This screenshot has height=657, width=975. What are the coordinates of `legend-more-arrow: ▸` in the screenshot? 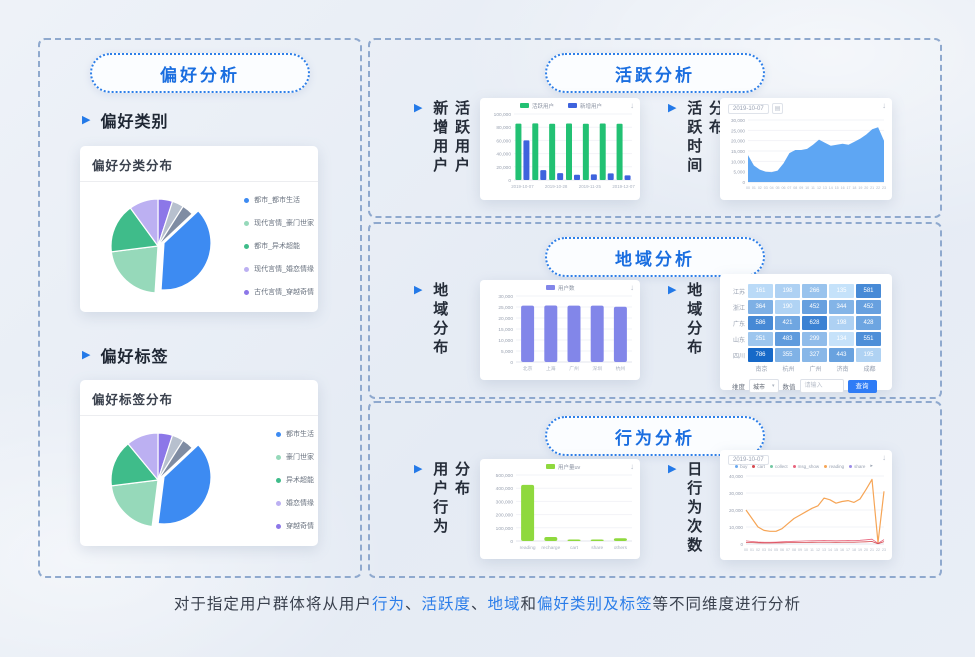 It's located at (871, 466).